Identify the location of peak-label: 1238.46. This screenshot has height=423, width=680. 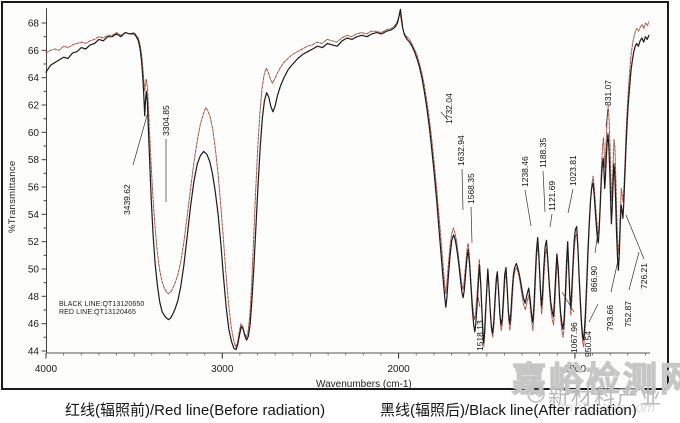
(525, 171).